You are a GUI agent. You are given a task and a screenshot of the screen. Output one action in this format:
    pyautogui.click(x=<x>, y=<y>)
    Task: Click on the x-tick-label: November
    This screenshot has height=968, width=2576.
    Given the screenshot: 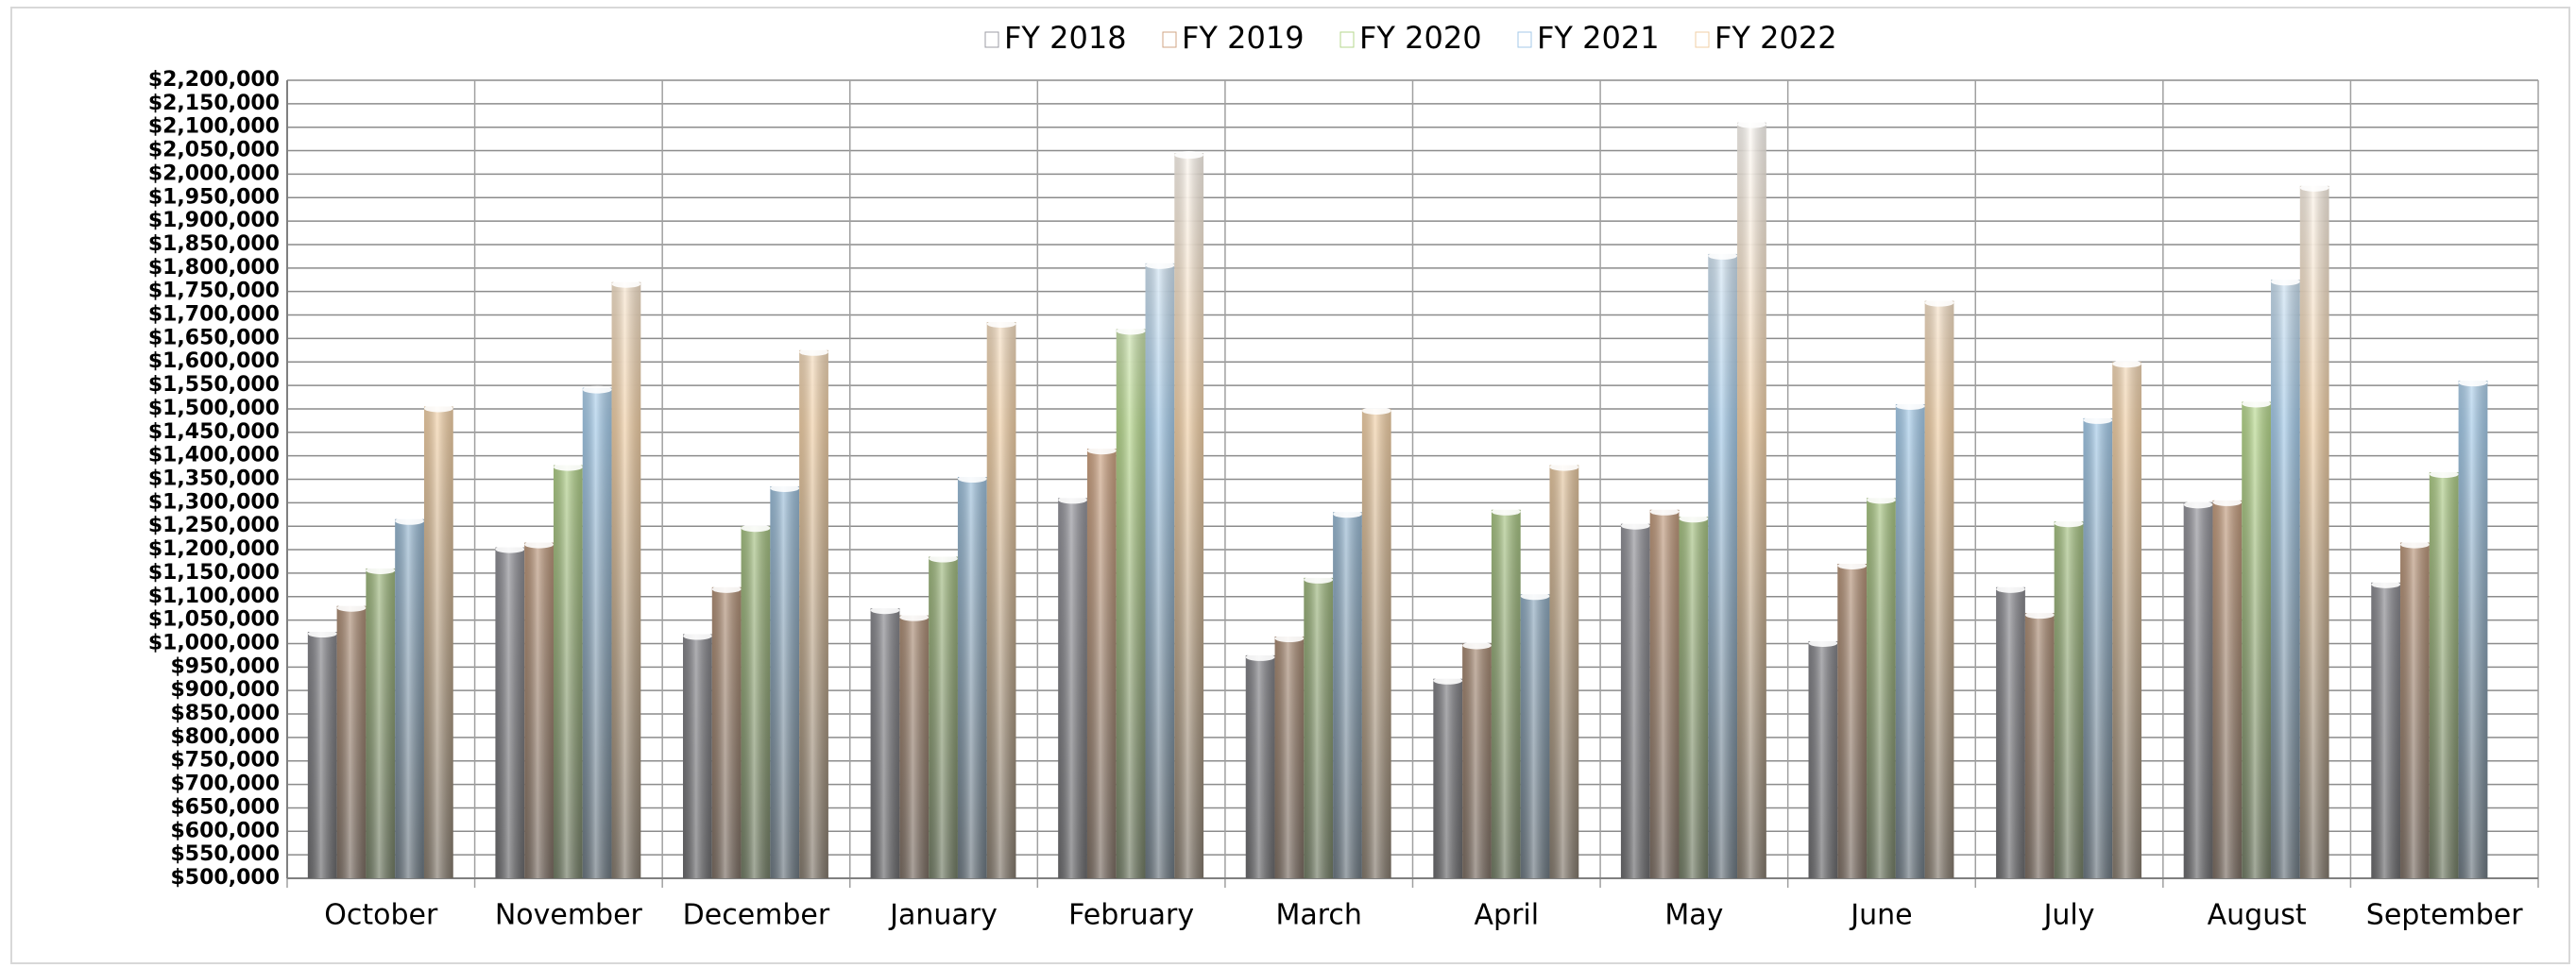 What is the action you would take?
    pyautogui.click(x=569, y=915)
    